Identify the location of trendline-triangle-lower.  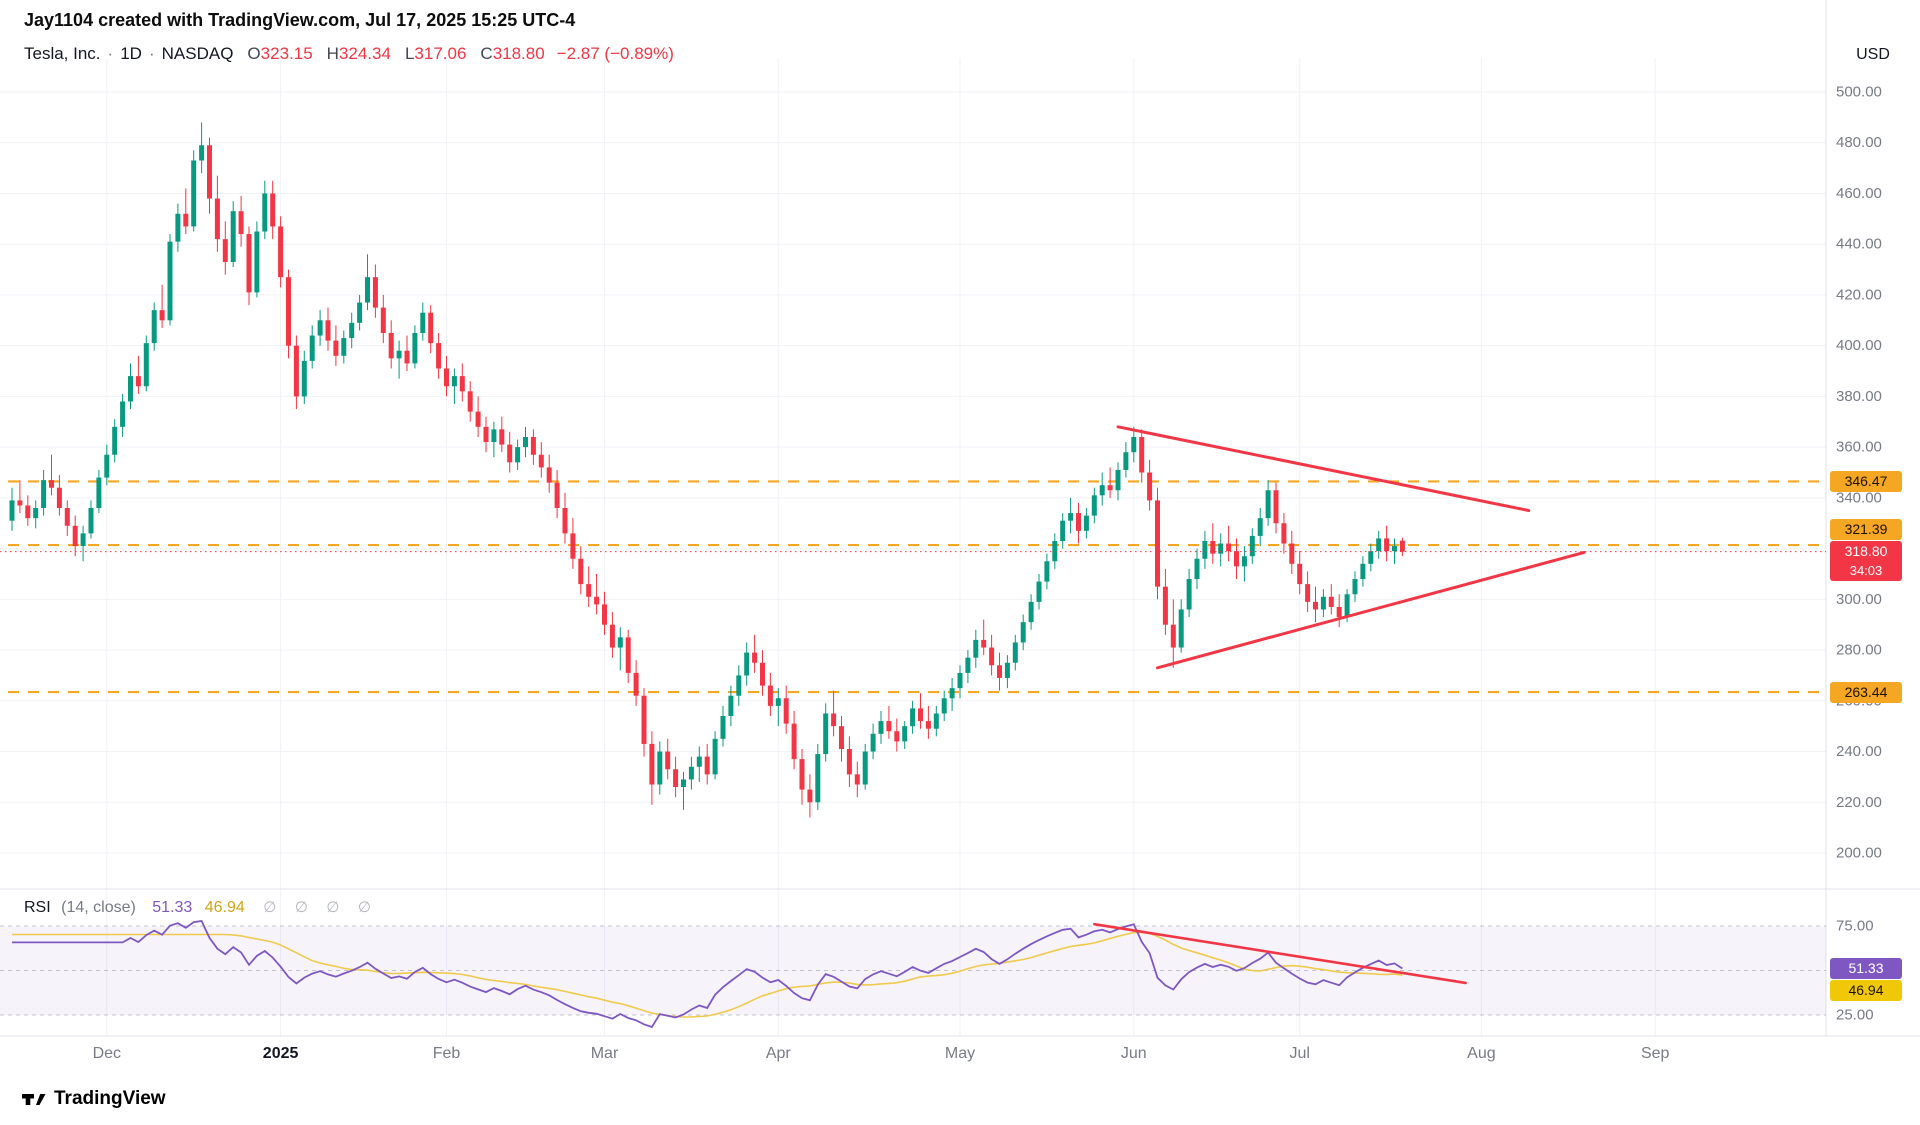
(1371, 610).